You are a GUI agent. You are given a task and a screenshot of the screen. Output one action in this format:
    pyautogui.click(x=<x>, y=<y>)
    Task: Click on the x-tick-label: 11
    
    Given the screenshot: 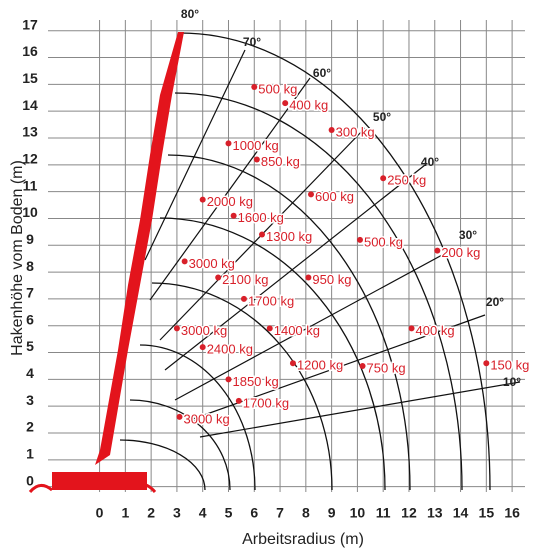 What is the action you would take?
    pyautogui.click(x=383, y=513)
    